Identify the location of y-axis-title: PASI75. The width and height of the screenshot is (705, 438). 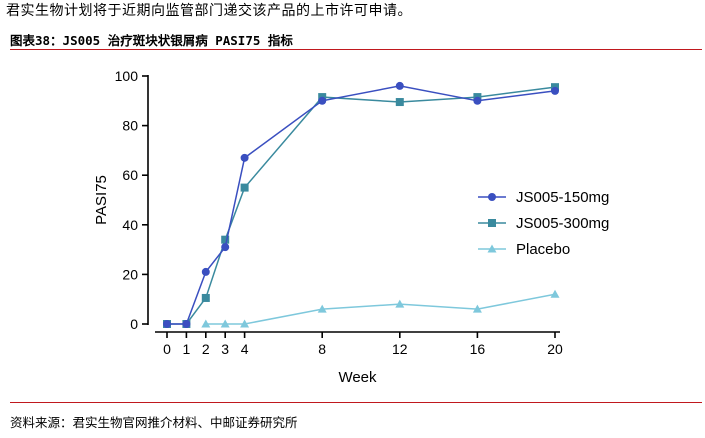
(101, 200).